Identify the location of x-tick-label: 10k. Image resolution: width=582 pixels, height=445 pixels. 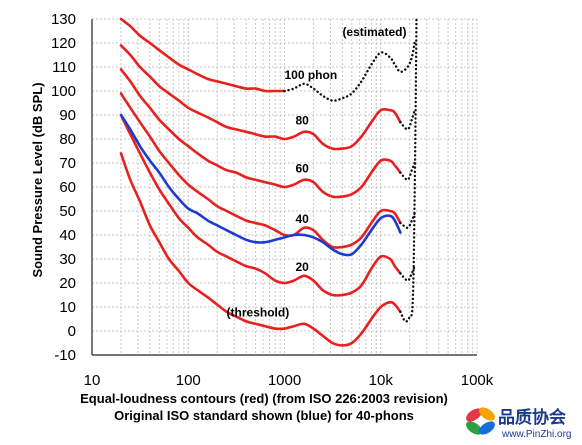
(381, 380).